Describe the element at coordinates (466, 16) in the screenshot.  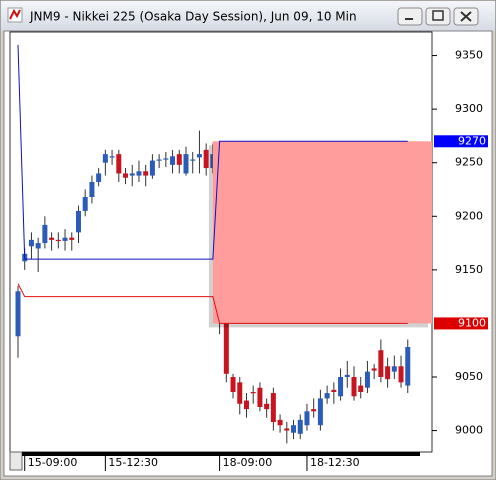
I see `close-button` at that location.